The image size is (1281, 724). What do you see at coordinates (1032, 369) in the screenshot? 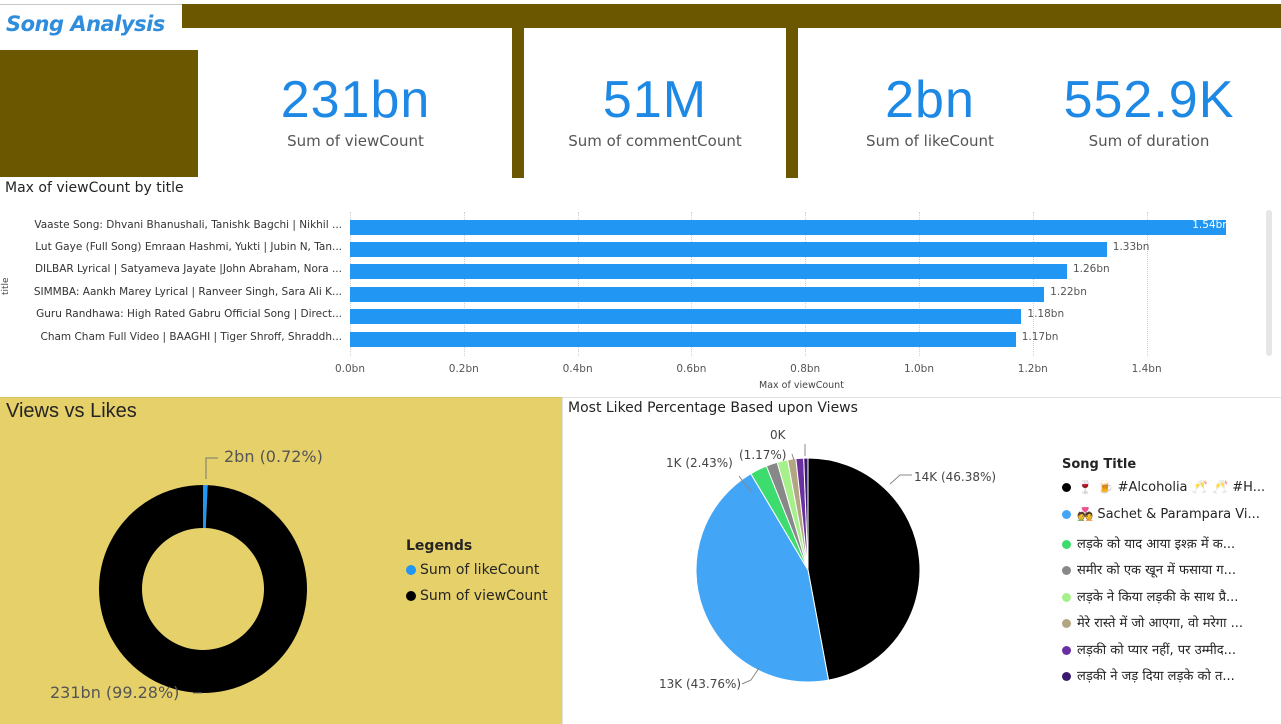
I see `x-tick-label: 1.2bn` at bounding box center [1032, 369].